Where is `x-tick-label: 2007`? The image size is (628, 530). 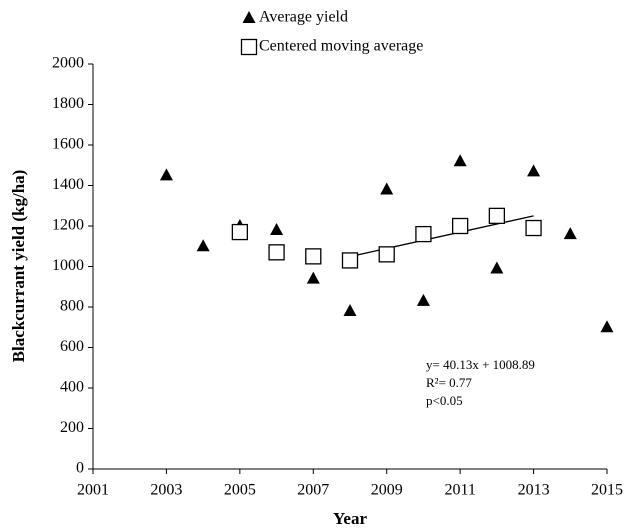
x-tick-label: 2007 is located at coordinates (313, 490).